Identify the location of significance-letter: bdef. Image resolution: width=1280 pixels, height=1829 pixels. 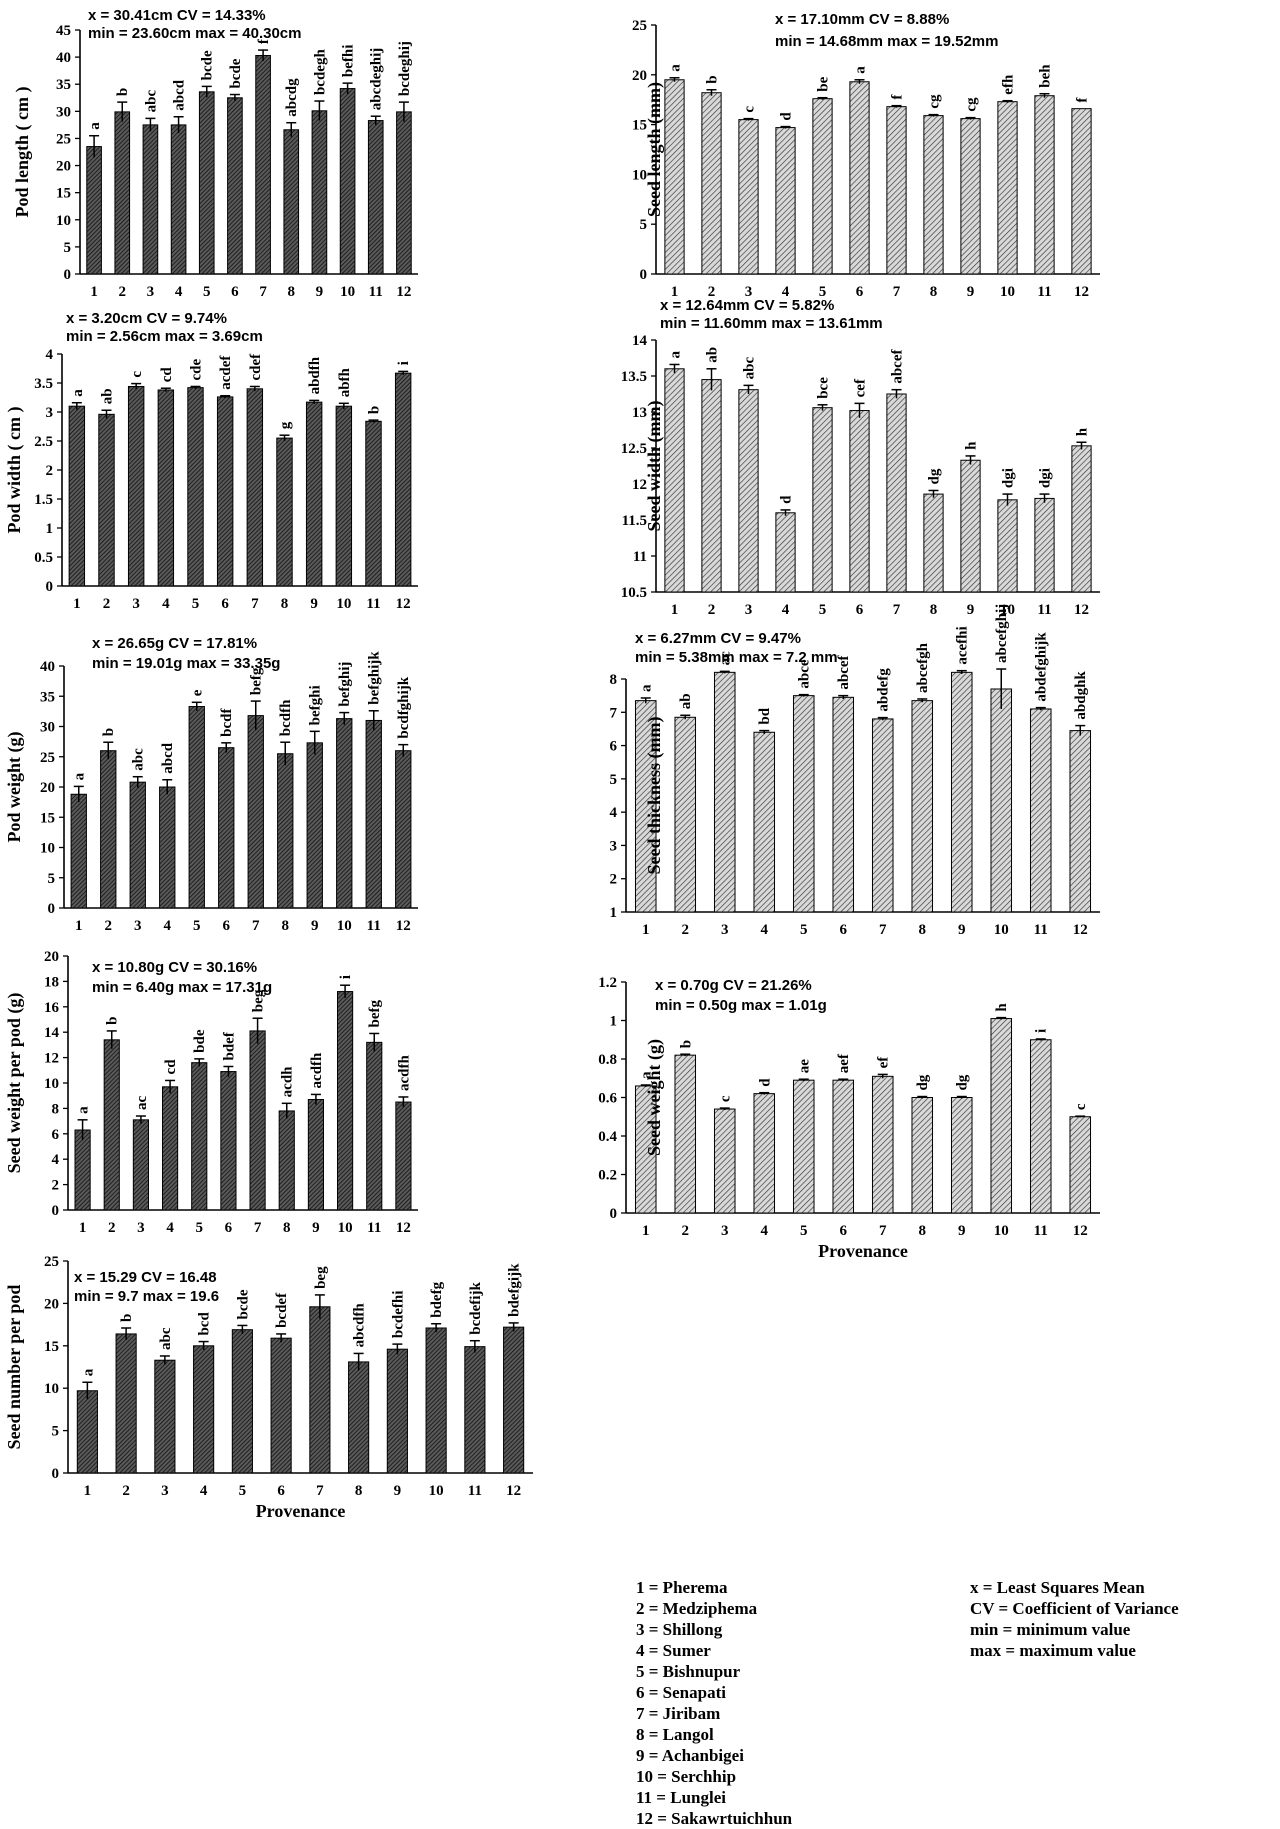
(229, 1045).